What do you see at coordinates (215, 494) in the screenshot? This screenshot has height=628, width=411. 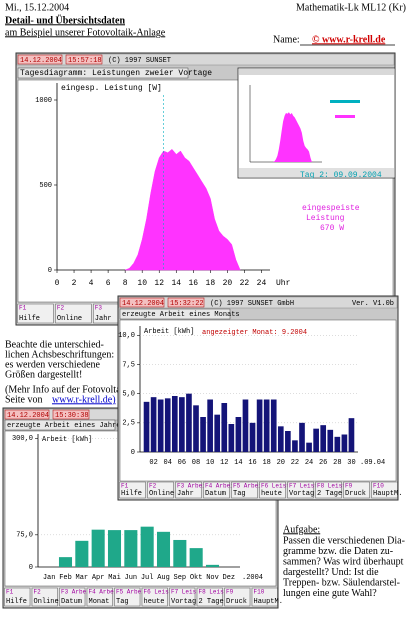 I see `key-label: Datum` at bounding box center [215, 494].